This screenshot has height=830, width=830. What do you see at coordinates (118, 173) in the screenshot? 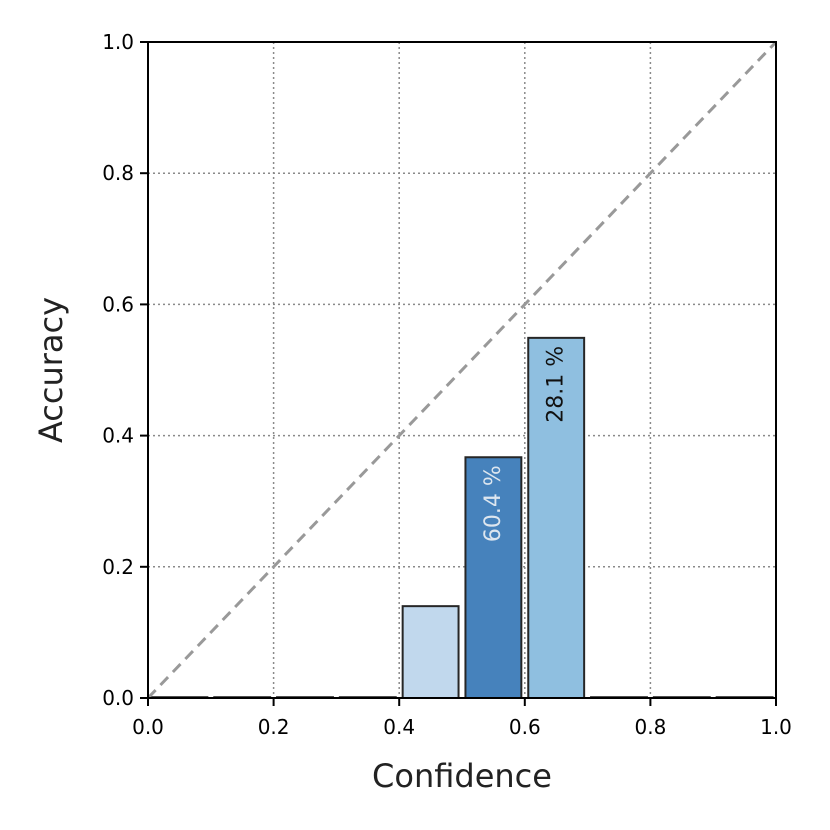
I see `y-tick-label: 0.8` at bounding box center [118, 173].